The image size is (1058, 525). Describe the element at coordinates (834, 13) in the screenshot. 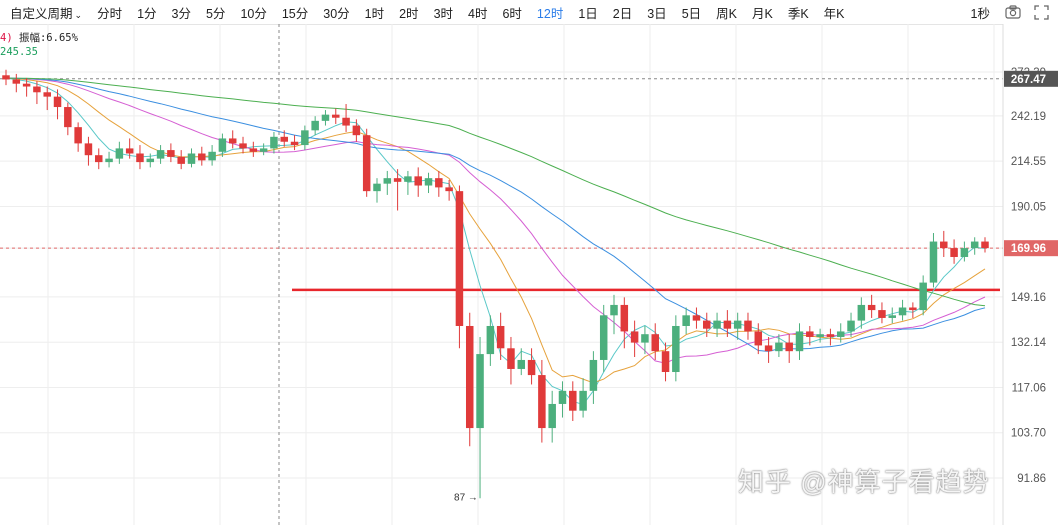

I see `tf-year: 年K` at that location.